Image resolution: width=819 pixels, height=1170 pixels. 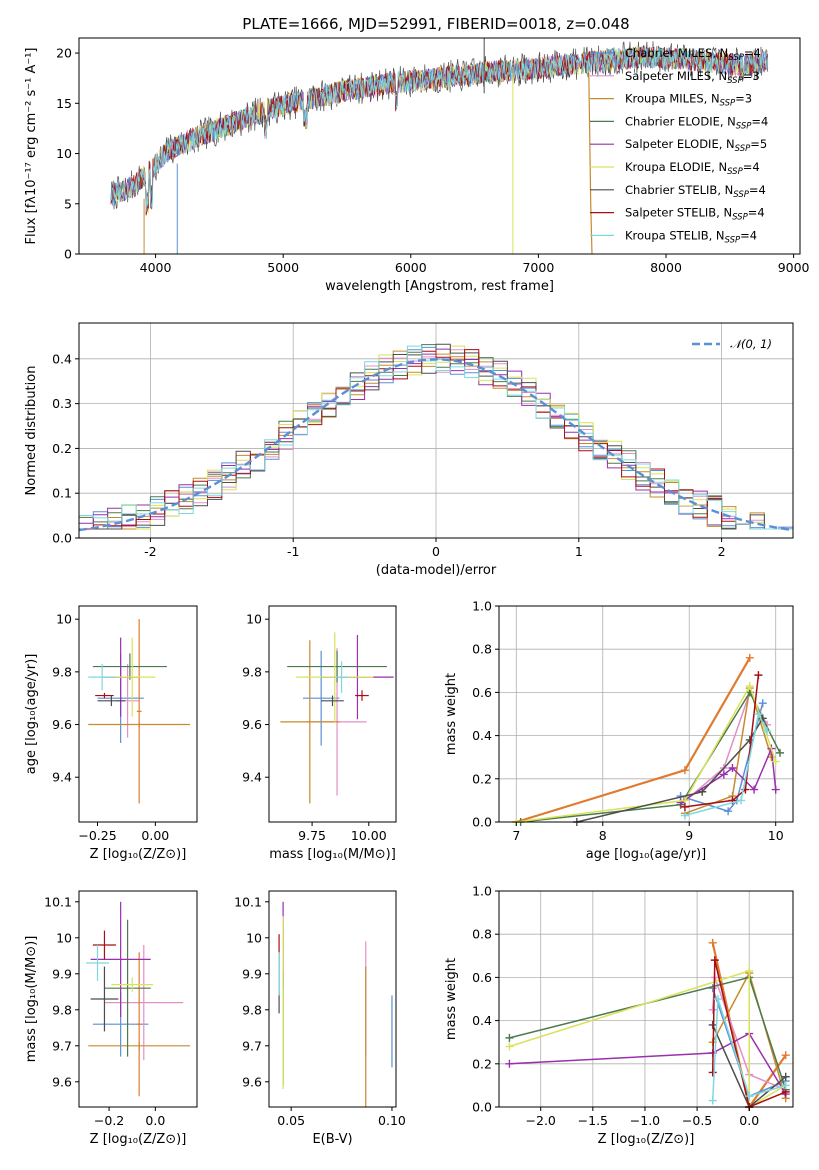 I want to click on legend-entry: Kroupa STELIB, NSSP=4, so click(x=691, y=236).